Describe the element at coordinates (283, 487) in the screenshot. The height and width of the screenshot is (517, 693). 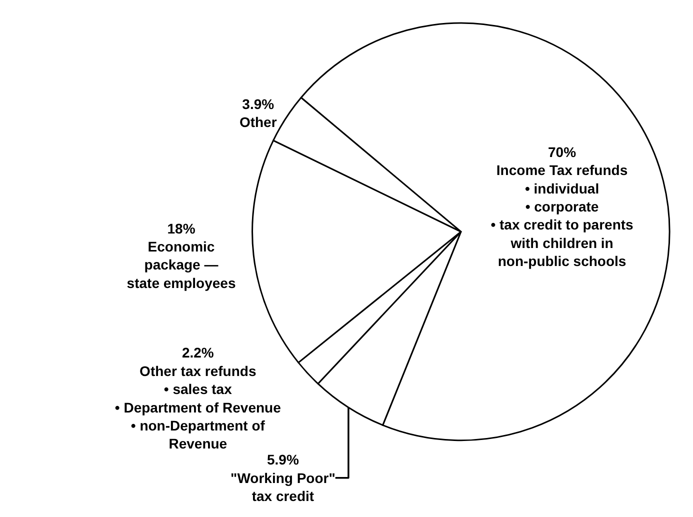
I see `slice-label: "Working Poor" tax credit` at that location.